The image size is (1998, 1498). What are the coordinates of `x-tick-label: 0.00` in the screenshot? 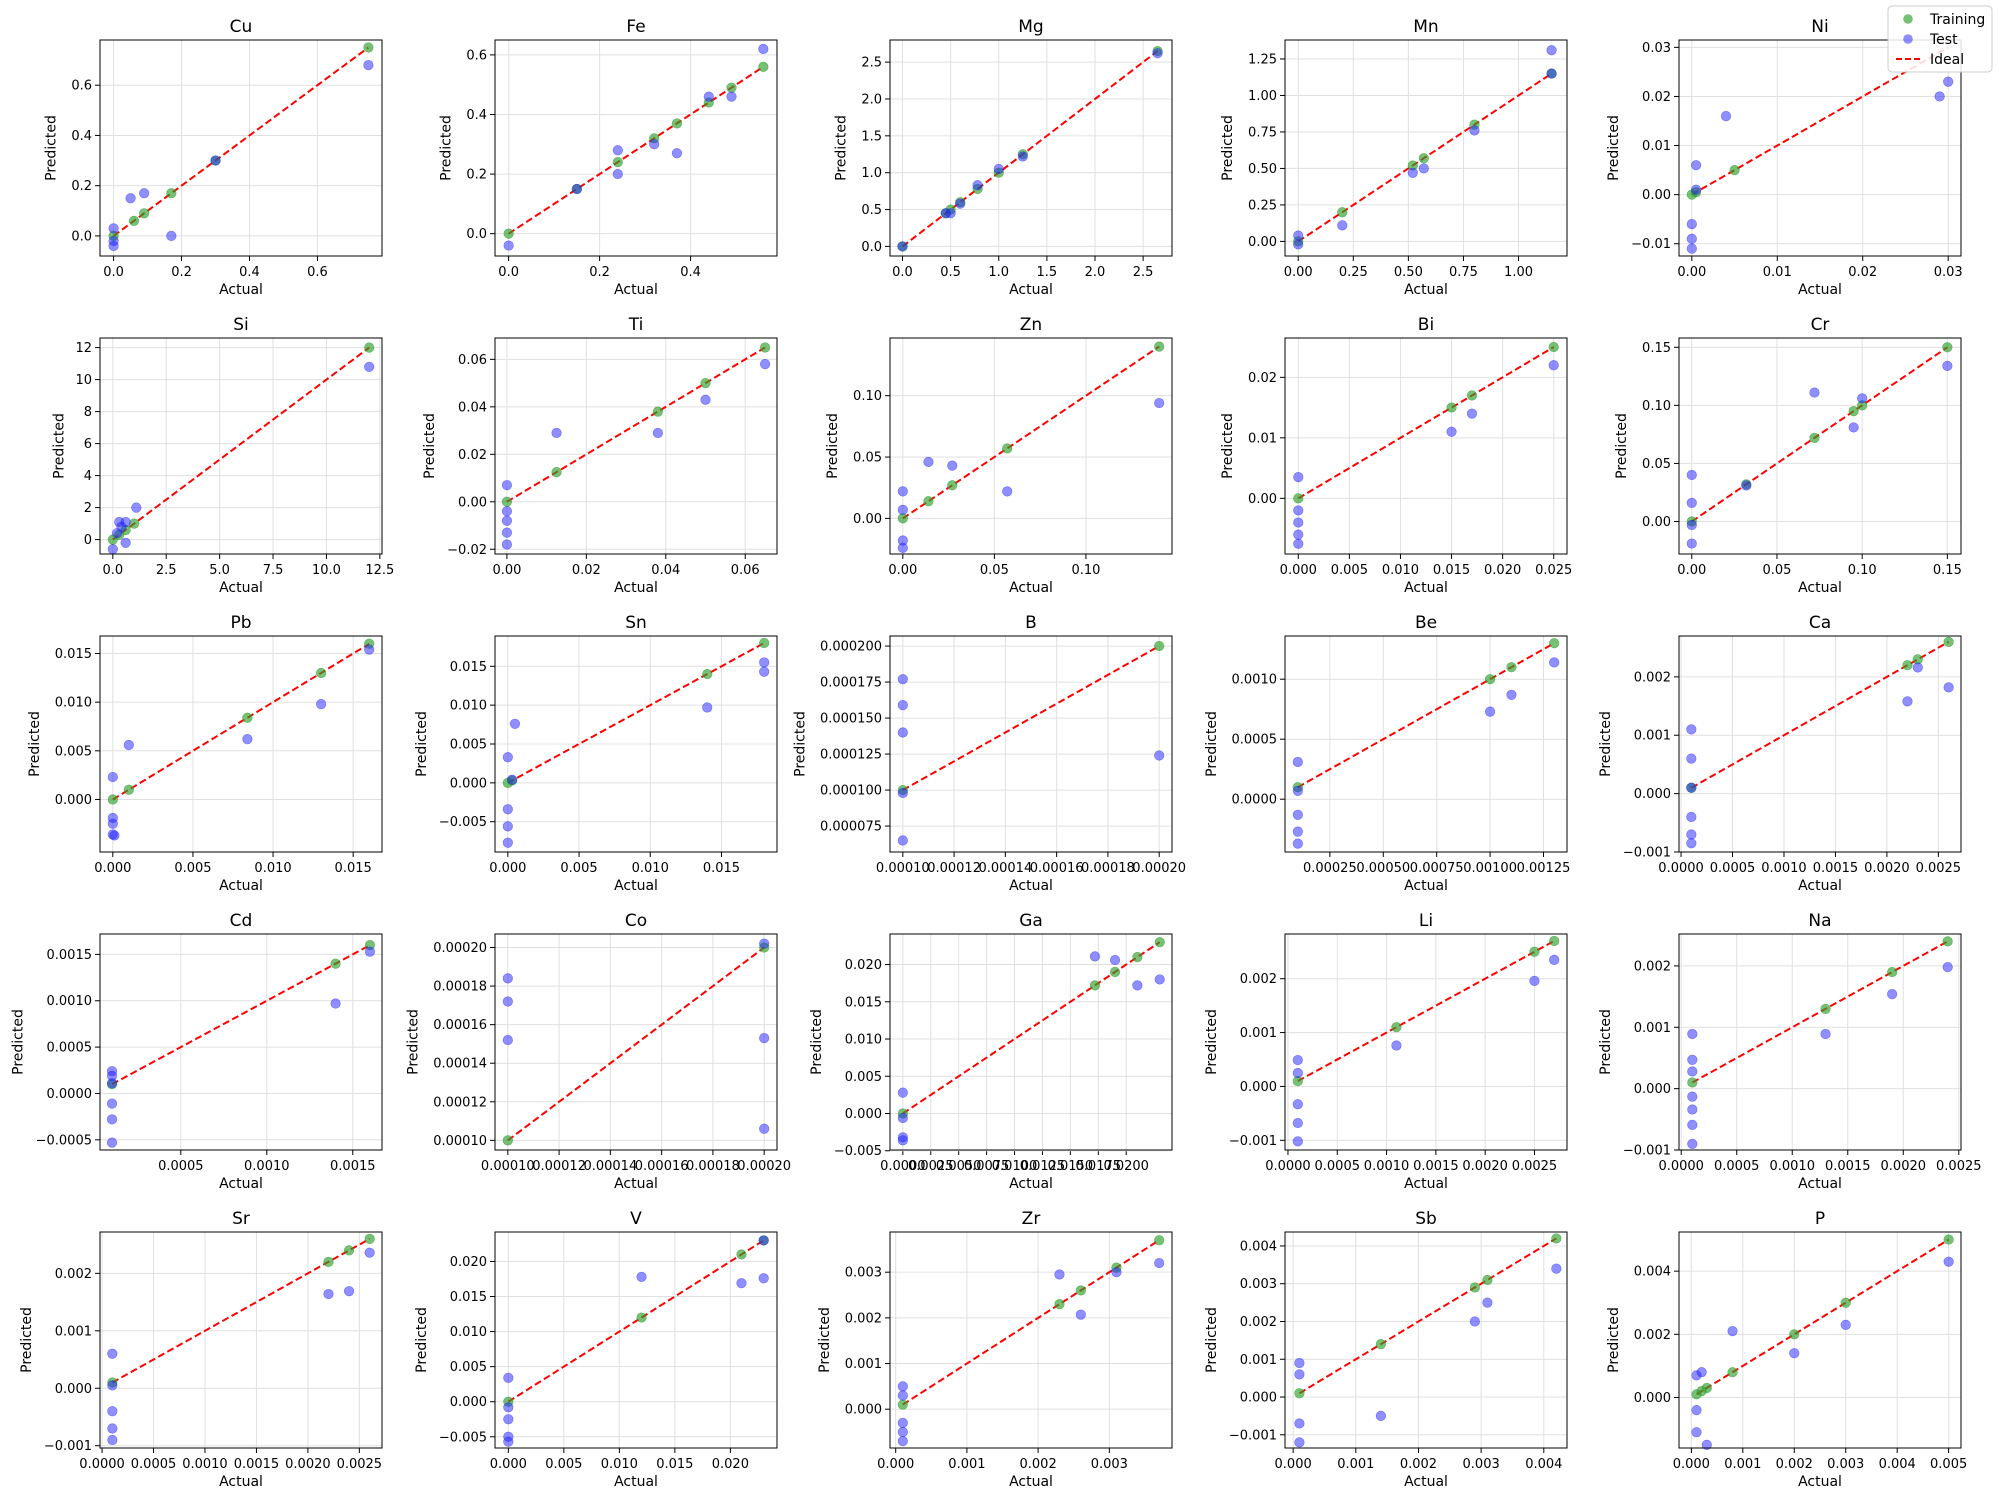 It's located at (1298, 272).